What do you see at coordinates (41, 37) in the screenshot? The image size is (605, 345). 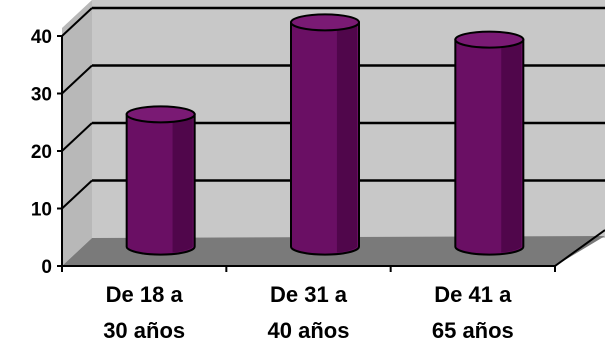 I see `y-tick-label: 40` at bounding box center [41, 37].